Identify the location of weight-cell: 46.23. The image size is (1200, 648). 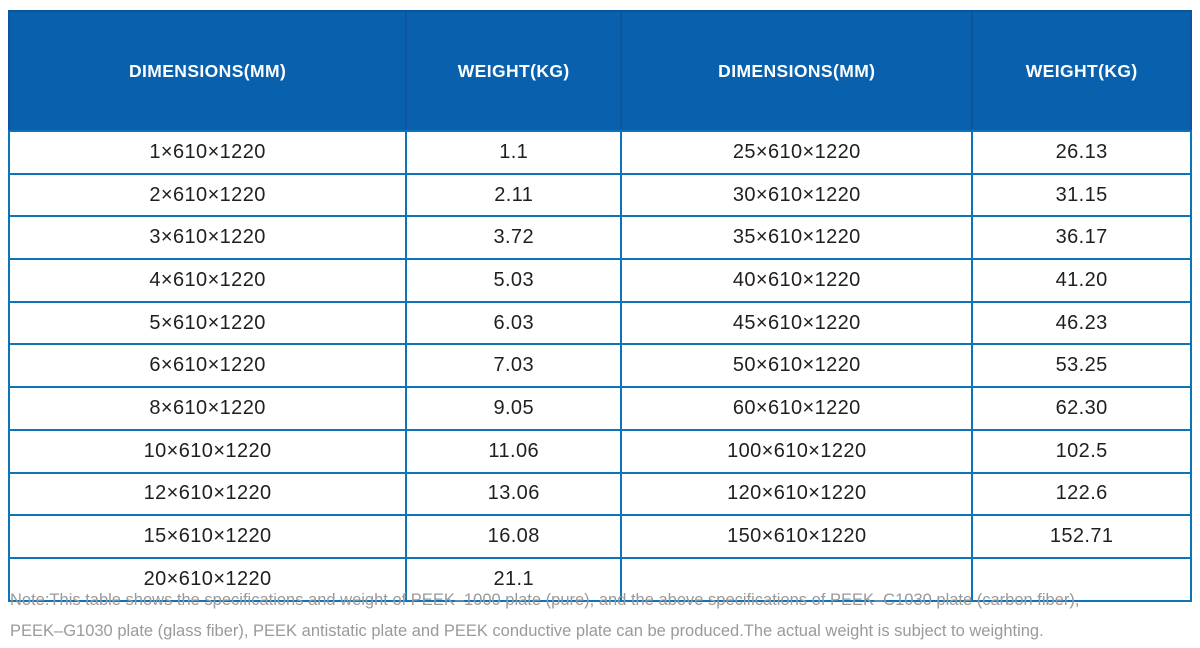
(1081, 323).